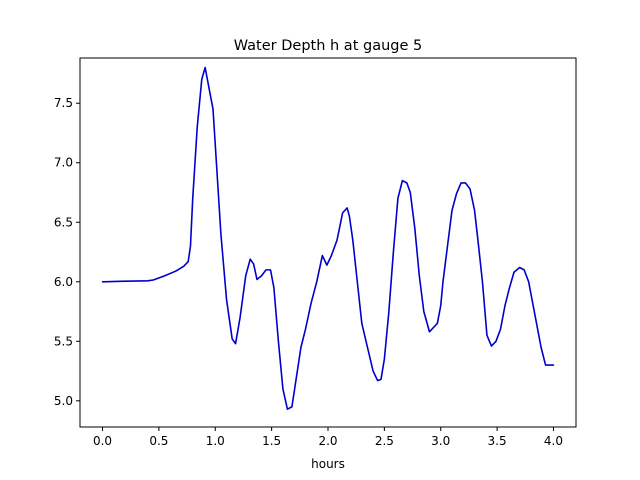 This screenshot has height=480, width=640. Describe the element at coordinates (553, 441) in the screenshot. I see `x-tick-label: 4.0` at that location.